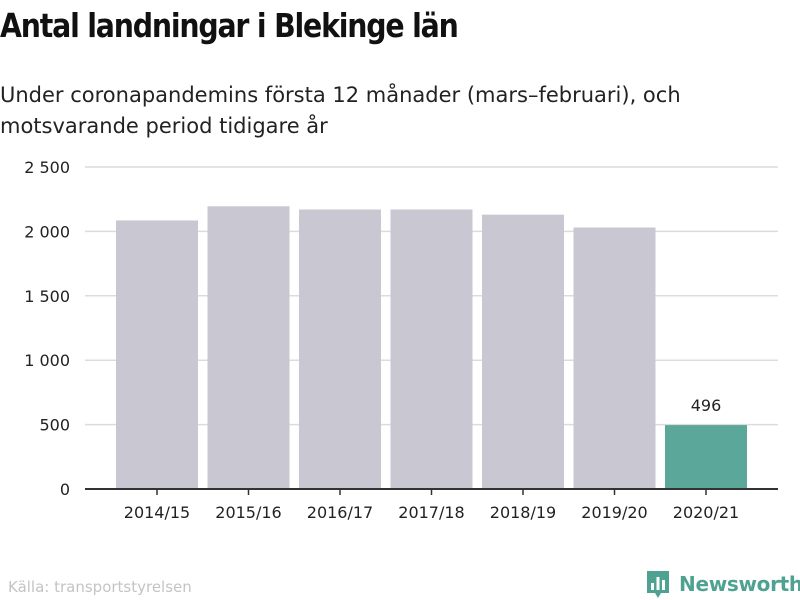  Describe the element at coordinates (100, 587) in the screenshot. I see `source-note: Källa: transportstyrelsen` at that location.